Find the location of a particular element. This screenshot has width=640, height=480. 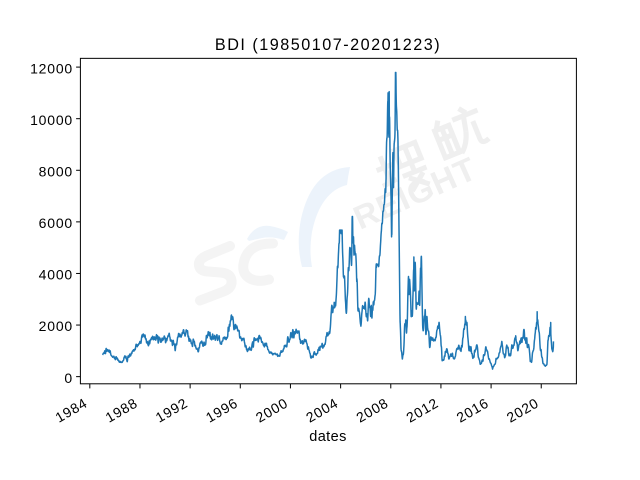

svg-text: 10000 is located at coordinates (51, 120).